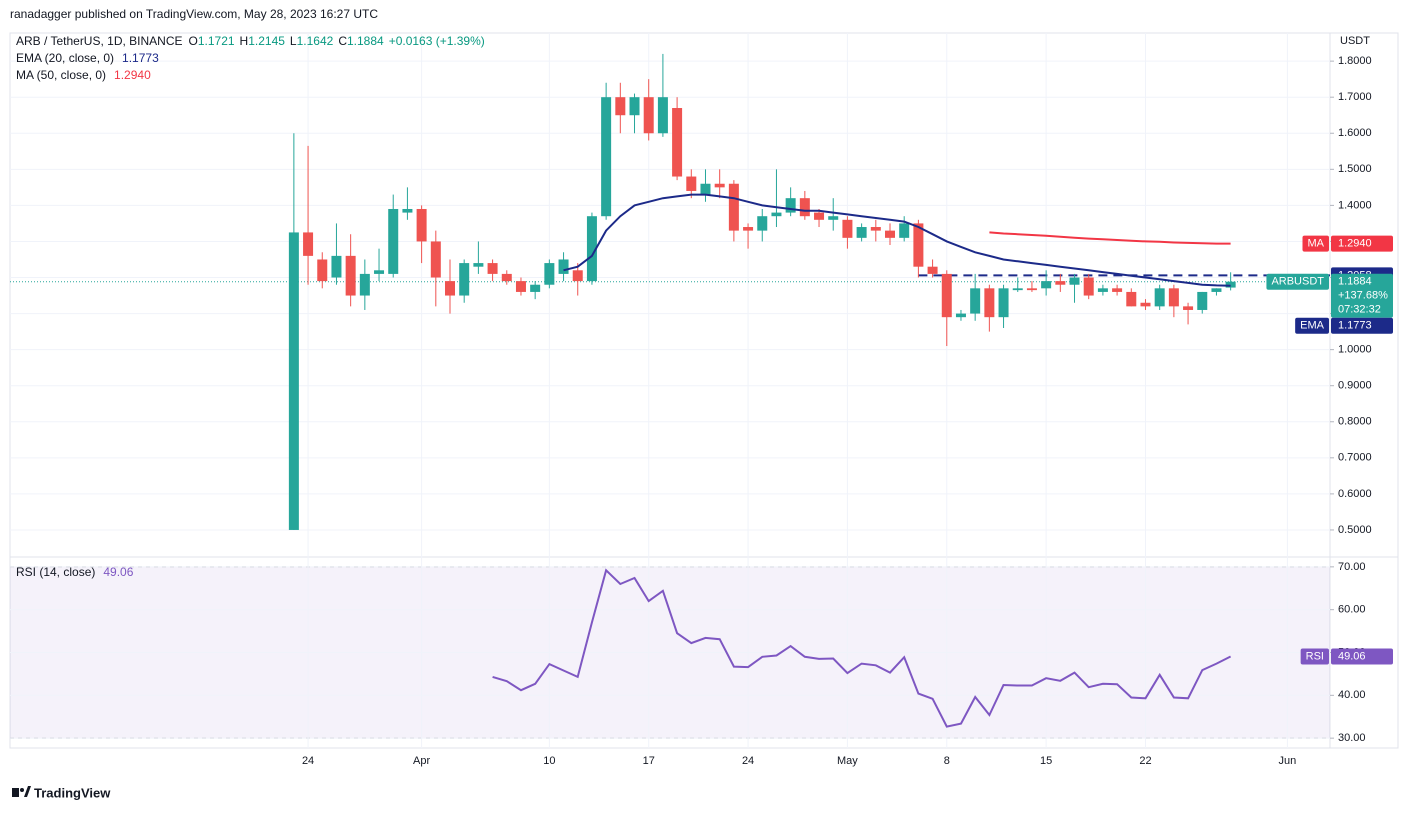 This screenshot has width=1408, height=816. I want to click on series-tag-text: EMA, so click(1312, 326).